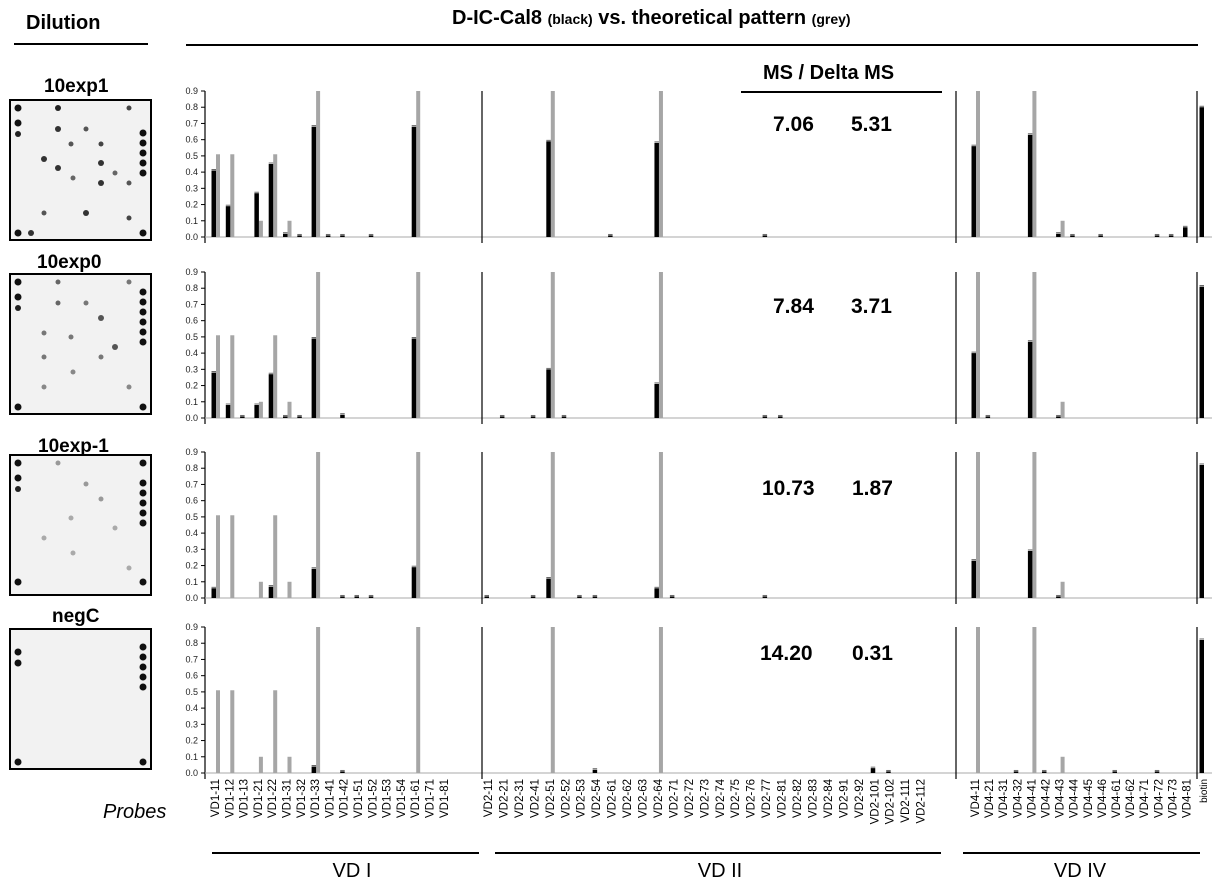  What do you see at coordinates (976, 798) in the screenshot?
I see `x-tick-label-VD4-11: VD4-11` at bounding box center [976, 798].